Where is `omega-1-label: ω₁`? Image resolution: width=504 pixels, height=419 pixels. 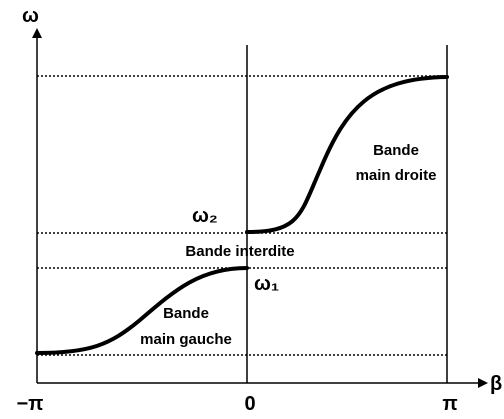
omega-1-label: ω₁ is located at coordinates (266, 284).